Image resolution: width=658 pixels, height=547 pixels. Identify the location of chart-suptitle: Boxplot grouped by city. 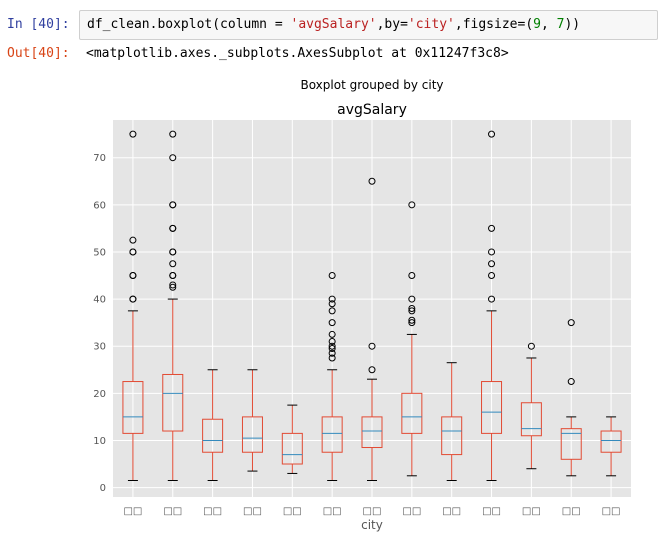
(371, 85).